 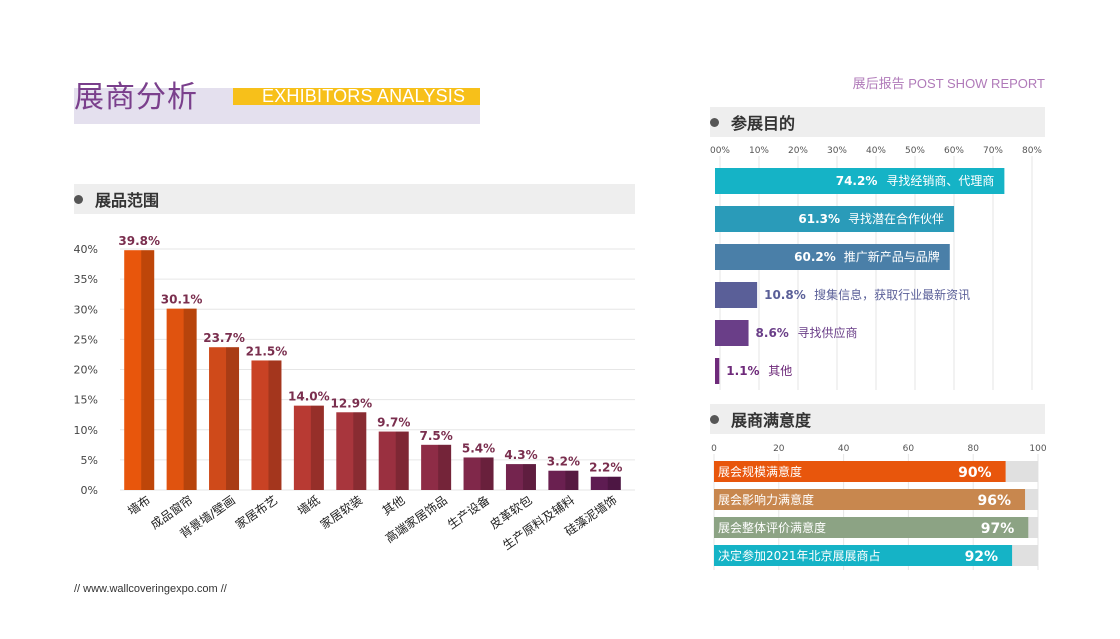 What do you see at coordinates (759, 151) in the screenshot?
I see `x-tick-label: 10%` at bounding box center [759, 151].